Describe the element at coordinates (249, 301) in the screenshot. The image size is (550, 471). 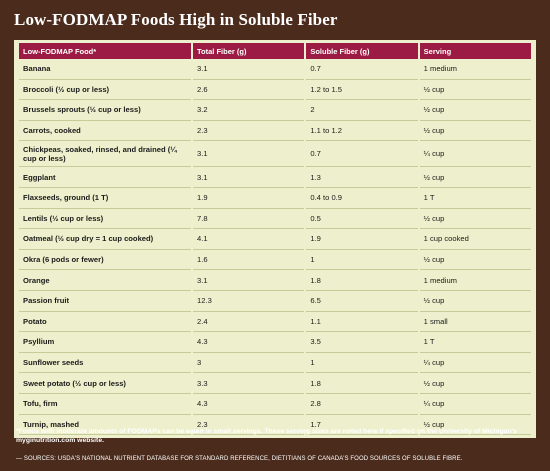
I see `cell-total-fiber: 12.3` at that location.